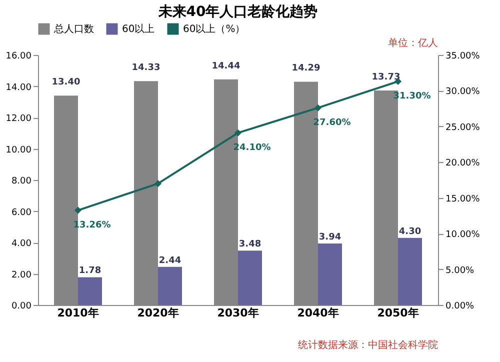  What do you see at coordinates (368, 345) in the screenshot?
I see `text: 统计数据来源：中国社会科学院` at bounding box center [368, 345].